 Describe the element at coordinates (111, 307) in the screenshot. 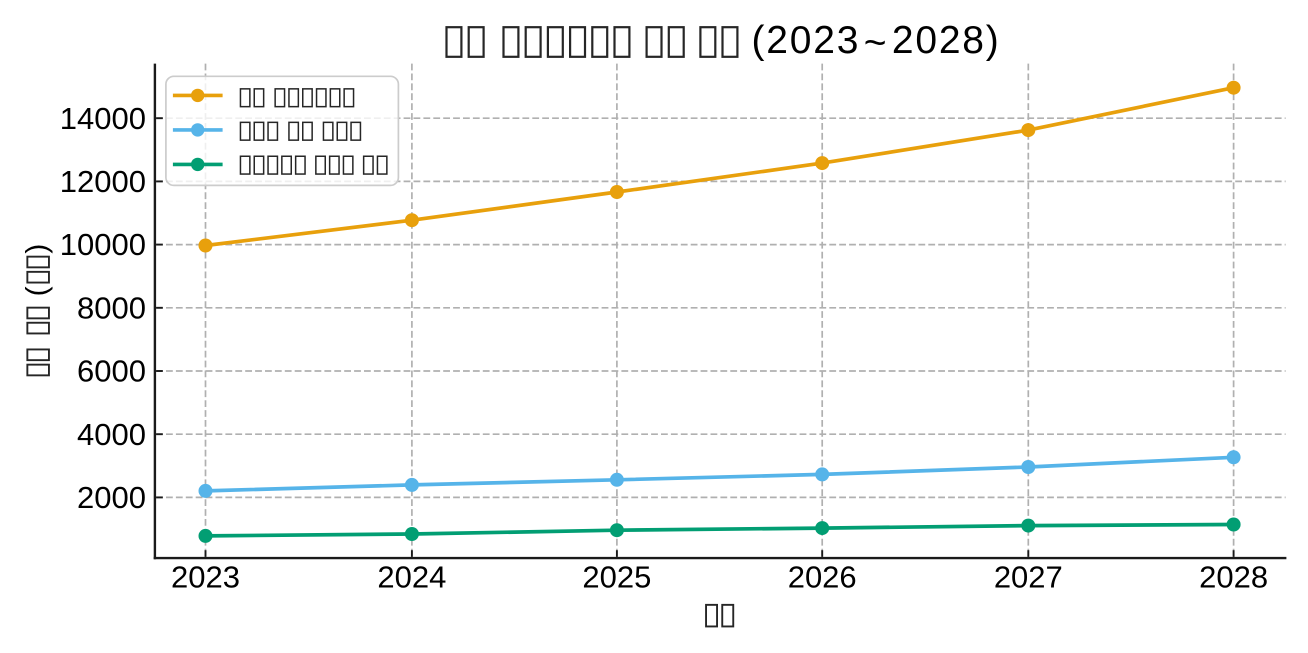

I see `svg-text: 8000` at that location.